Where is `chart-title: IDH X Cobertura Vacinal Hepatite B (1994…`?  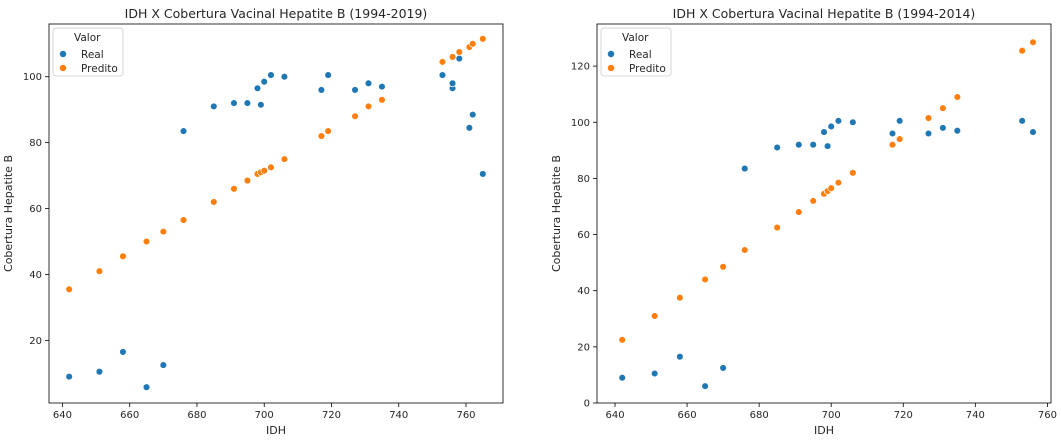 chart-title: IDH X Cobertura Vacinal Hepatite B (1994… is located at coordinates (824, 13).